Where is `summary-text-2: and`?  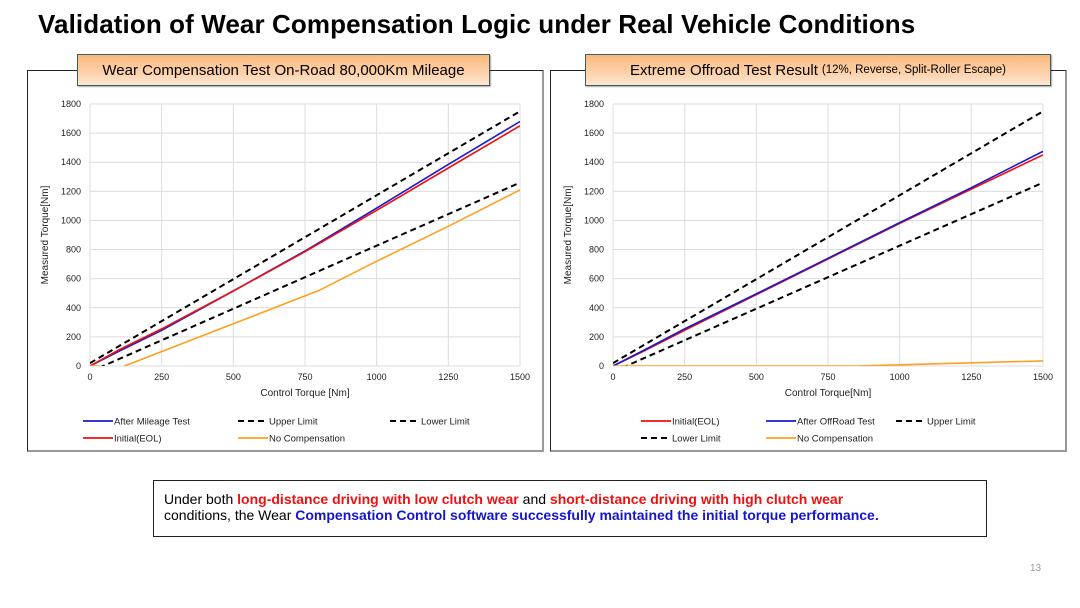
summary-text-2: and is located at coordinates (534, 499).